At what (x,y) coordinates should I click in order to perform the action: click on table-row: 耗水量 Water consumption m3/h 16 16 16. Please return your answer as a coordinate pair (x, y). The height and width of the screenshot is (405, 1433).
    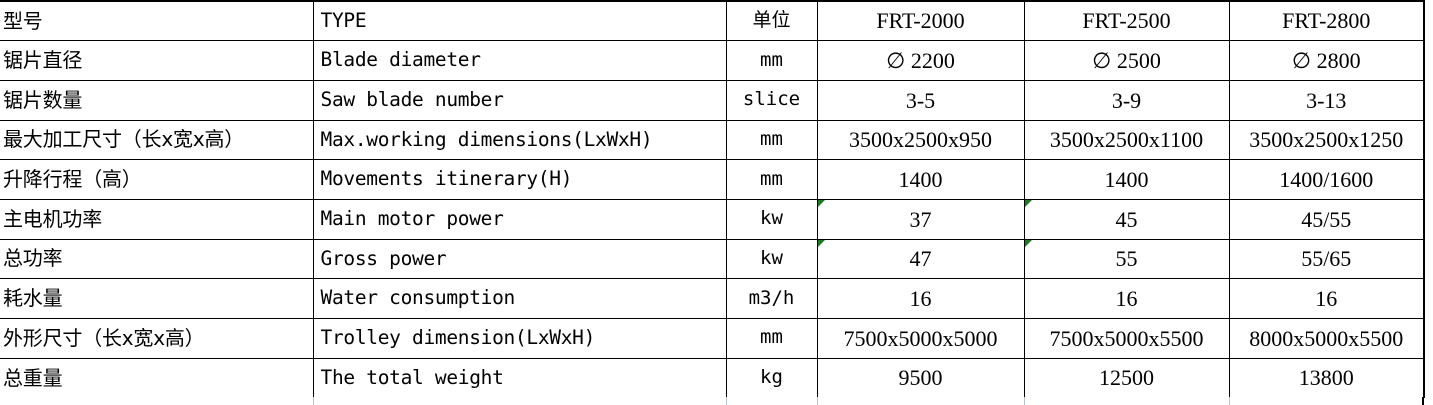
    Looking at the image, I should click on (712, 298).